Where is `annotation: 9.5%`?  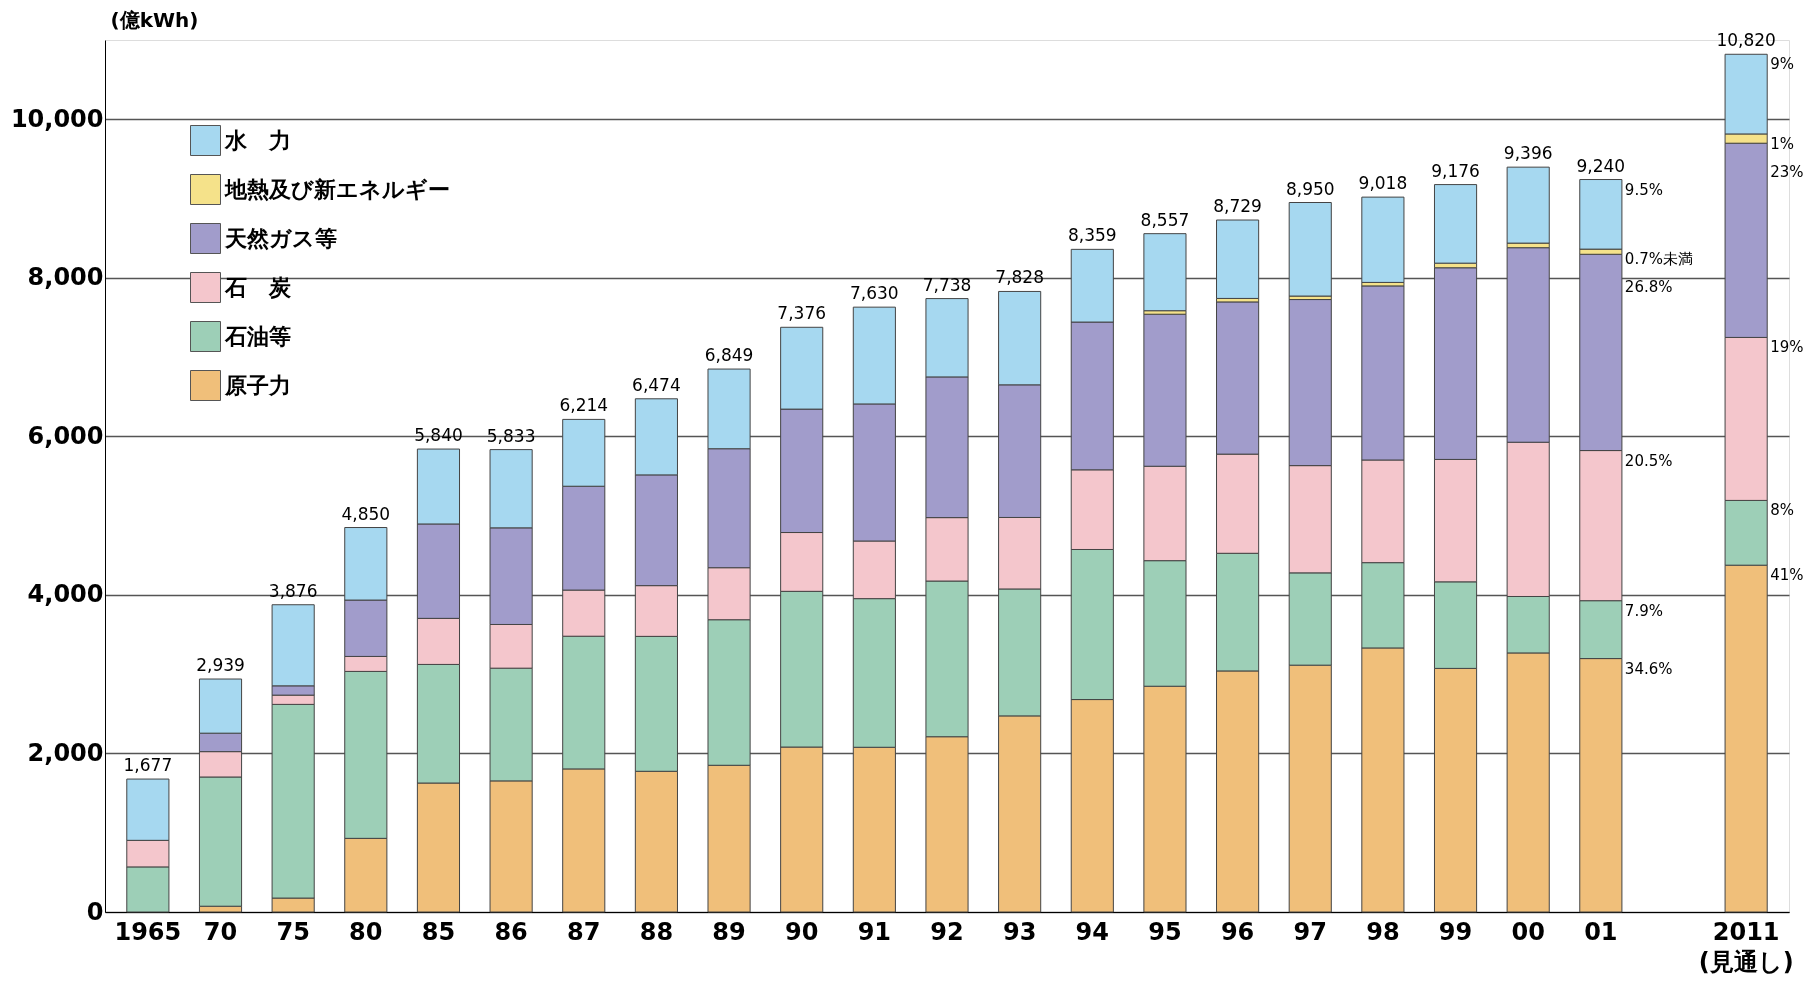 annotation: 9.5% is located at coordinates (1643, 189).